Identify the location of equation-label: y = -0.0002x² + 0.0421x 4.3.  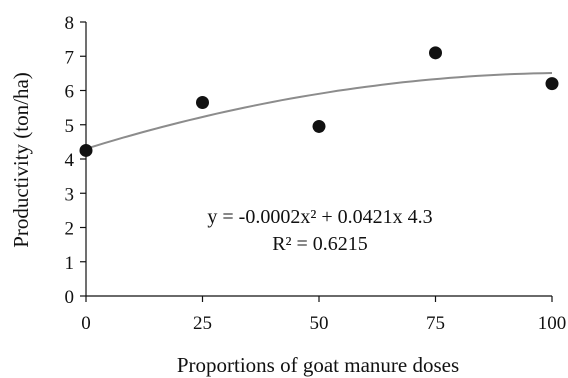
(319, 217).